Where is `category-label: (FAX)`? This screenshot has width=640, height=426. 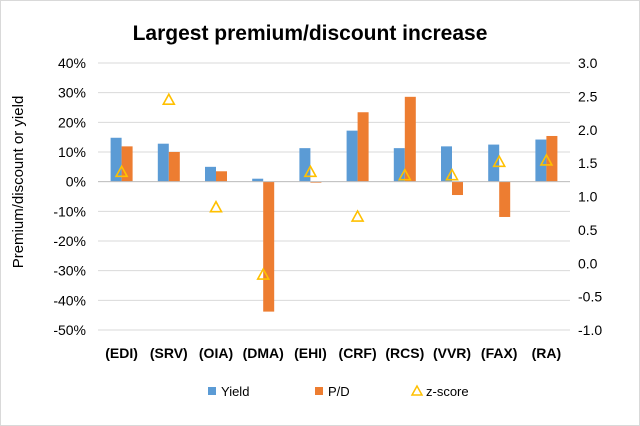 category-label: (FAX) is located at coordinates (499, 353).